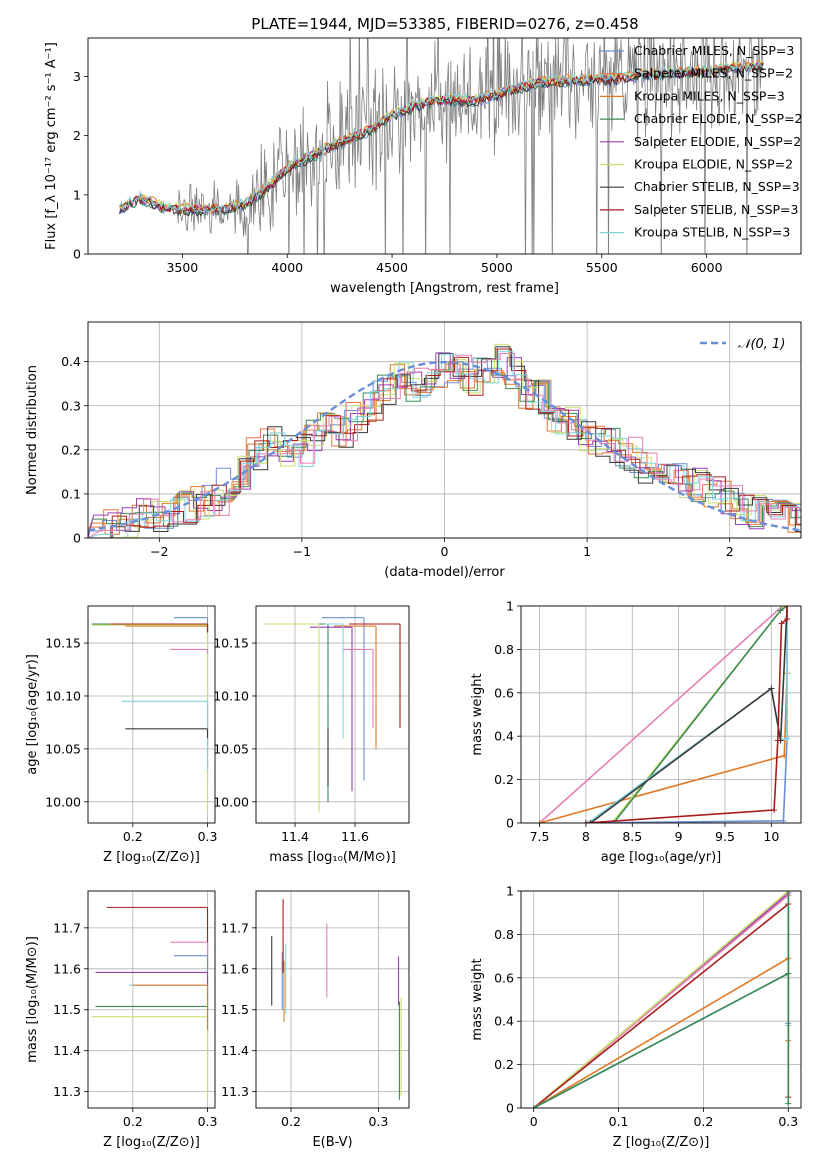 This screenshot has width=819, height=1170. Describe the element at coordinates (235, 968) in the screenshot. I see `y-tick-label: 11.6` at that location.